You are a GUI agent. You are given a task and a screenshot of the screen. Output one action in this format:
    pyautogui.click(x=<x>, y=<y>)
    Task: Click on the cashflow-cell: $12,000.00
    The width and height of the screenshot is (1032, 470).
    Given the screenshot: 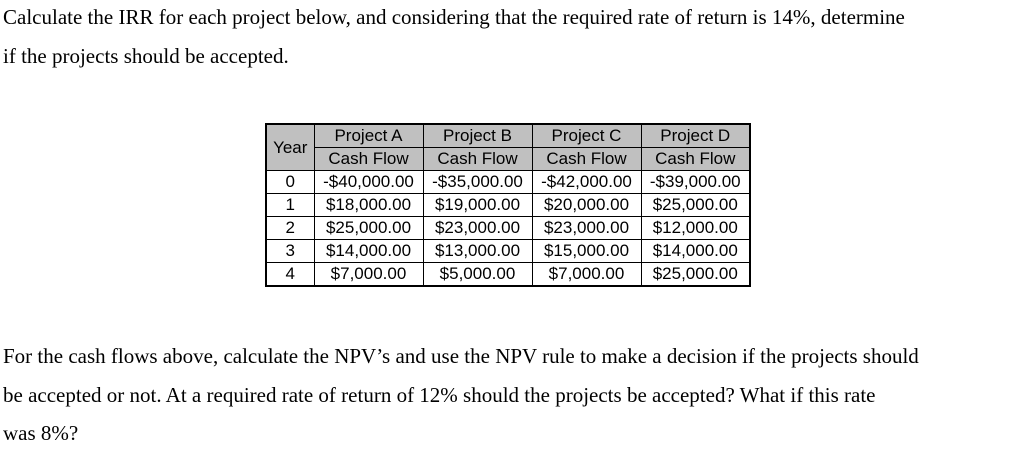 What is the action you would take?
    pyautogui.click(x=695, y=228)
    